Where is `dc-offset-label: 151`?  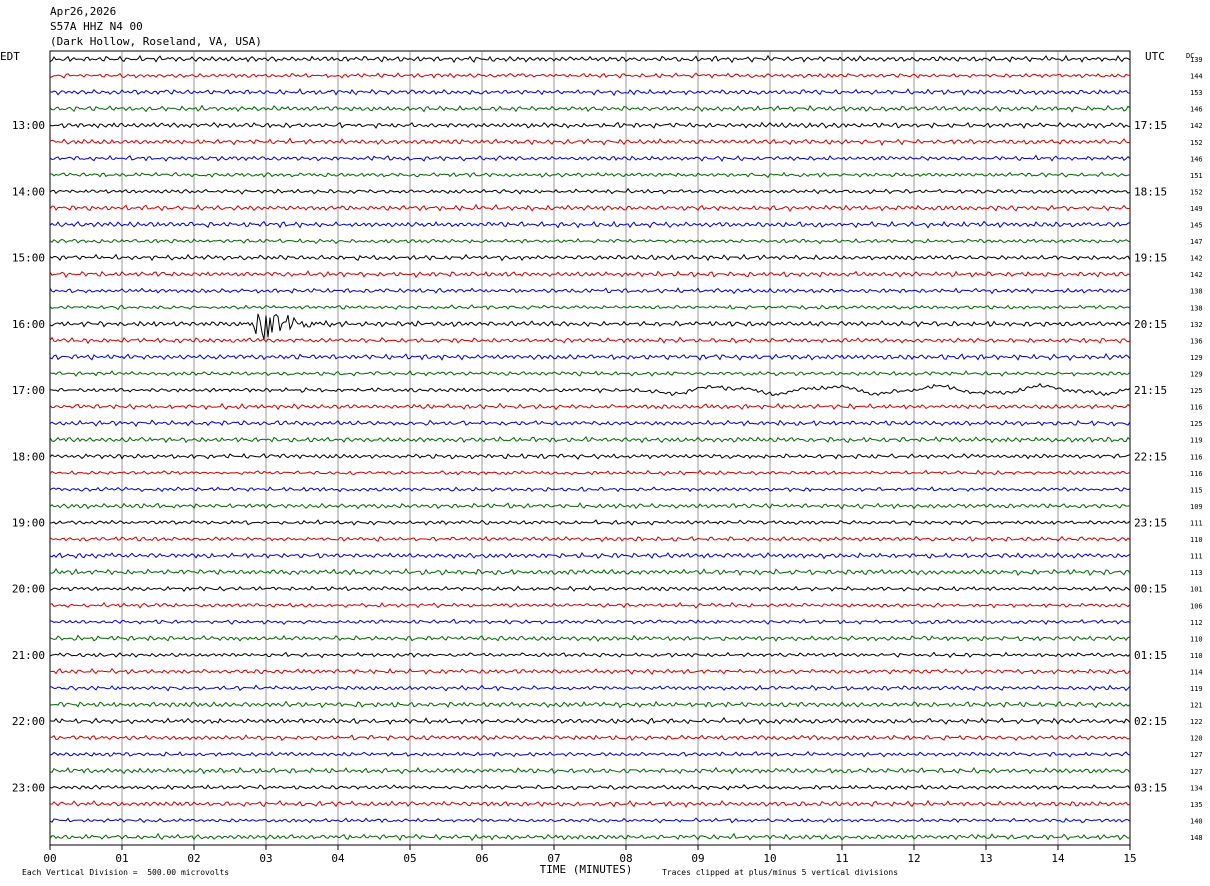
dc-offset-label: 151 is located at coordinates (1196, 176).